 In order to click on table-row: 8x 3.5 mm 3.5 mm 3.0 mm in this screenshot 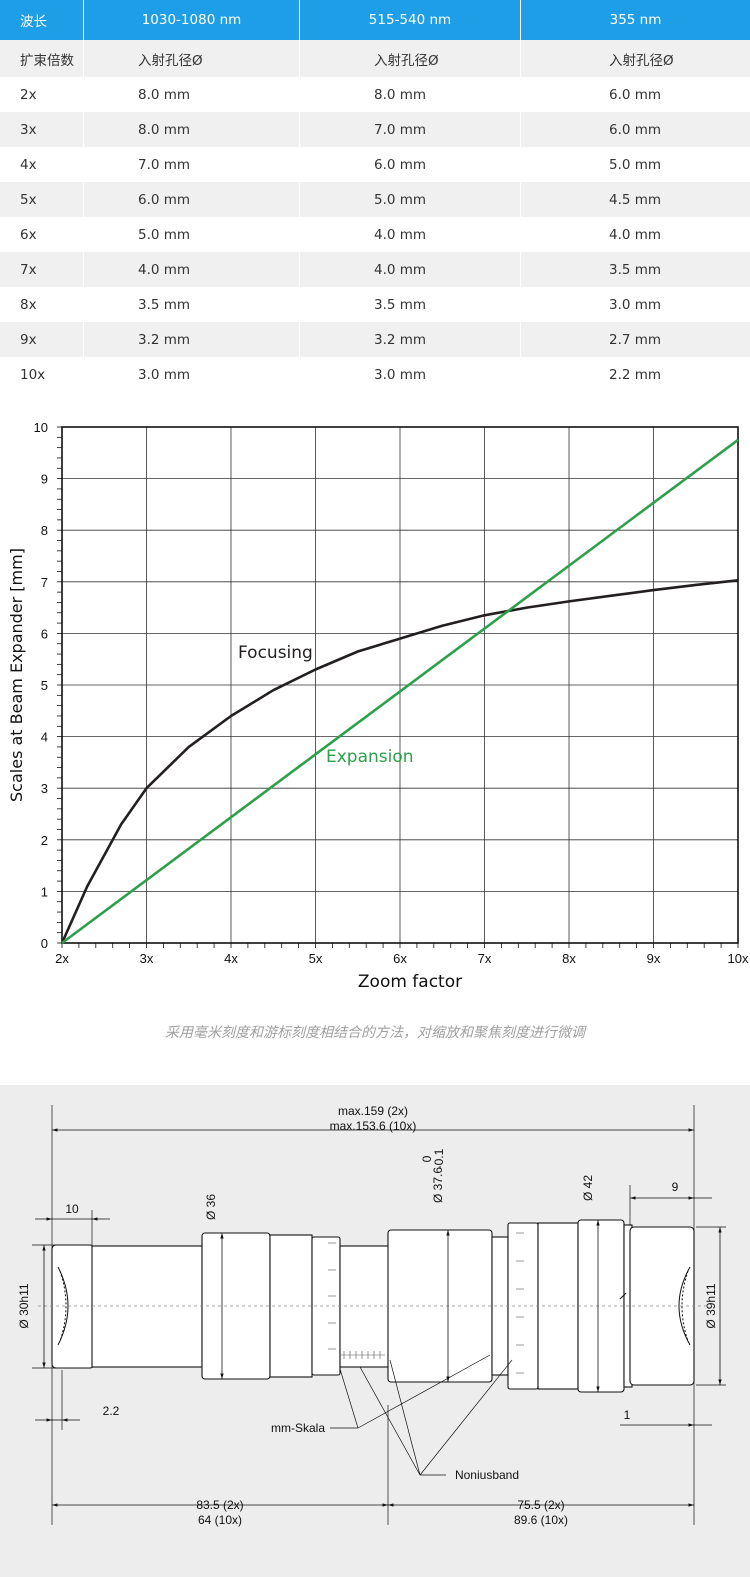, I will do `click(375, 304)`.